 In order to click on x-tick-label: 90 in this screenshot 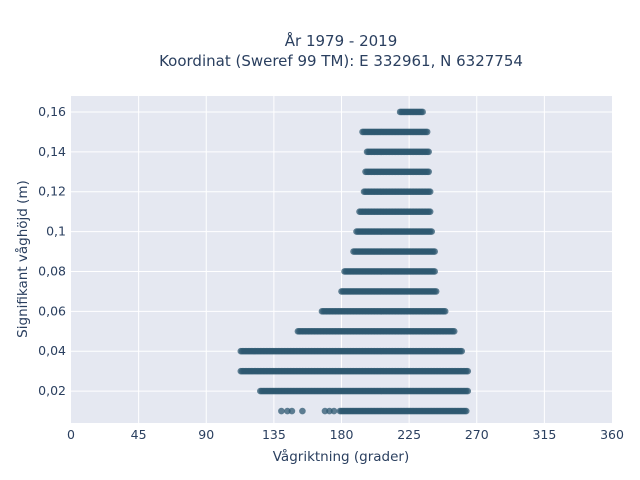, I will do `click(206, 434)`.